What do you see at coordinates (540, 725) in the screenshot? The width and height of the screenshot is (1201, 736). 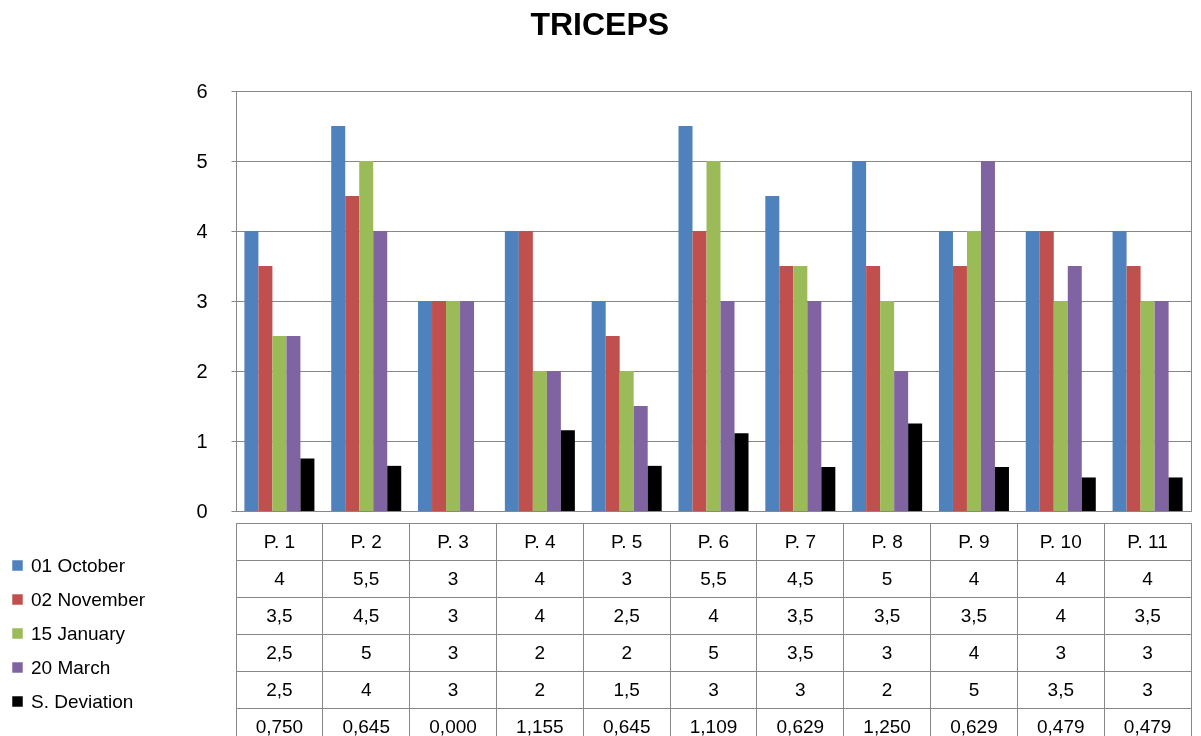 I see `data-label: 1,155` at bounding box center [540, 725].